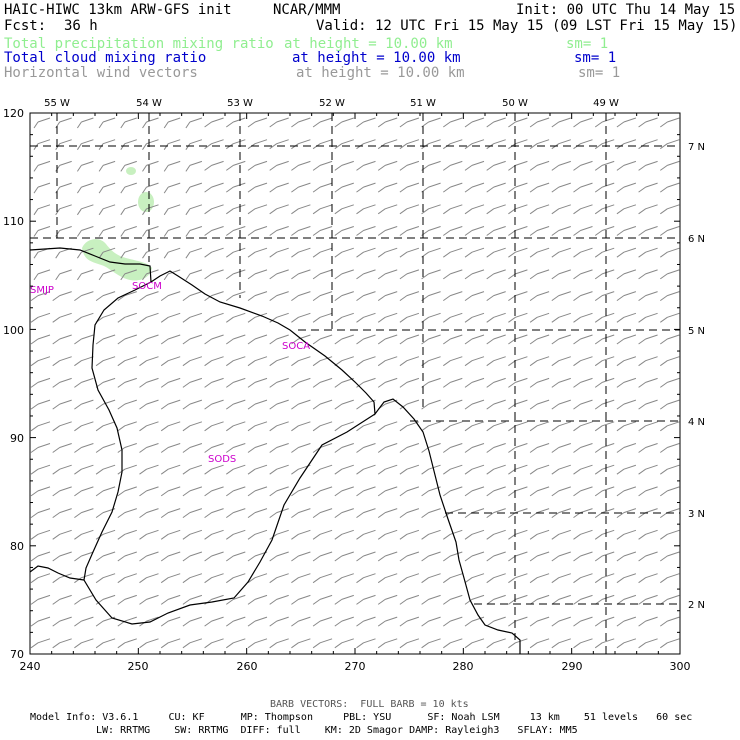 The width and height of the screenshot is (740, 740). I want to click on field-precip-level: at height = 10.00 km, so click(368, 44).